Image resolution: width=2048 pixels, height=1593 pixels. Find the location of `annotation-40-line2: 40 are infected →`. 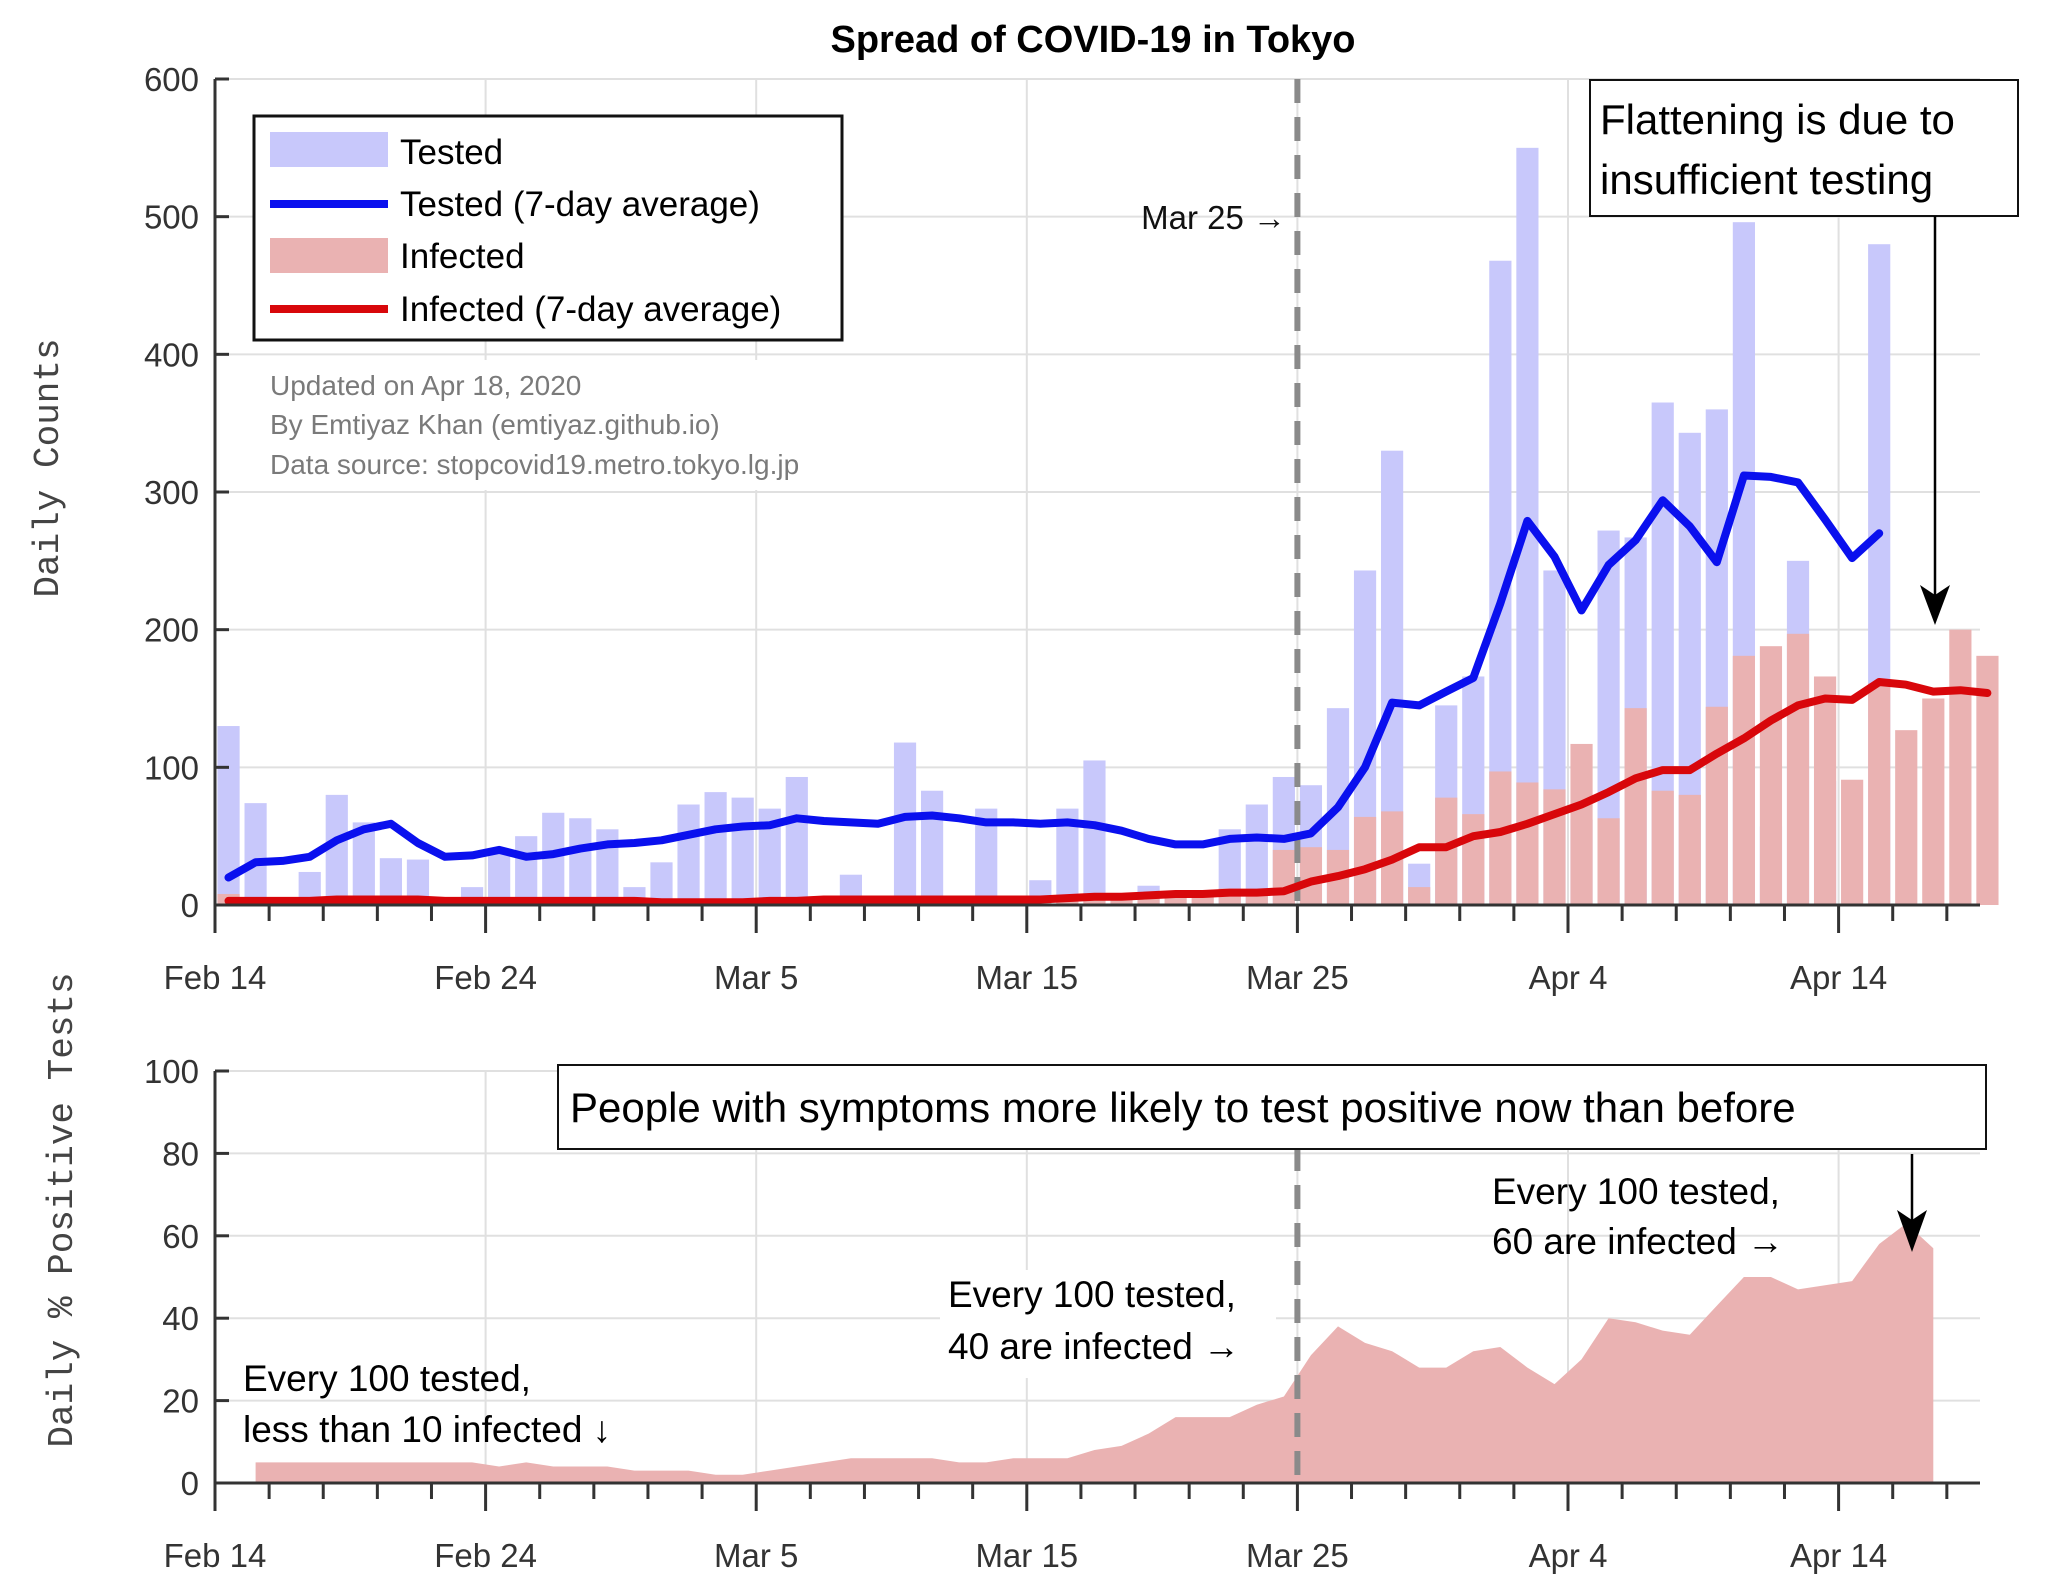

annotation-40-line2: 40 are infected → is located at coordinates (1094, 1346).